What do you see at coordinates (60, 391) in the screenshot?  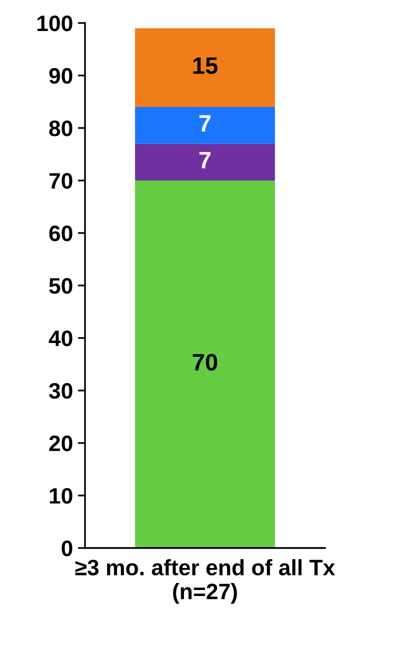 I see `y-tick-label: 30` at bounding box center [60, 391].